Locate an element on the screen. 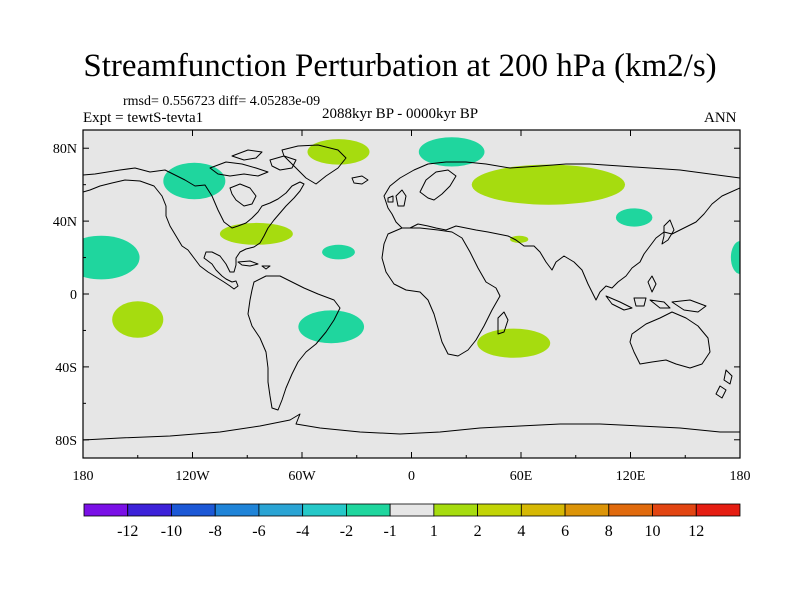 Image resolution: width=800 pixels, height=600 pixels. anomaly-region-arabia is located at coordinates (519, 239).